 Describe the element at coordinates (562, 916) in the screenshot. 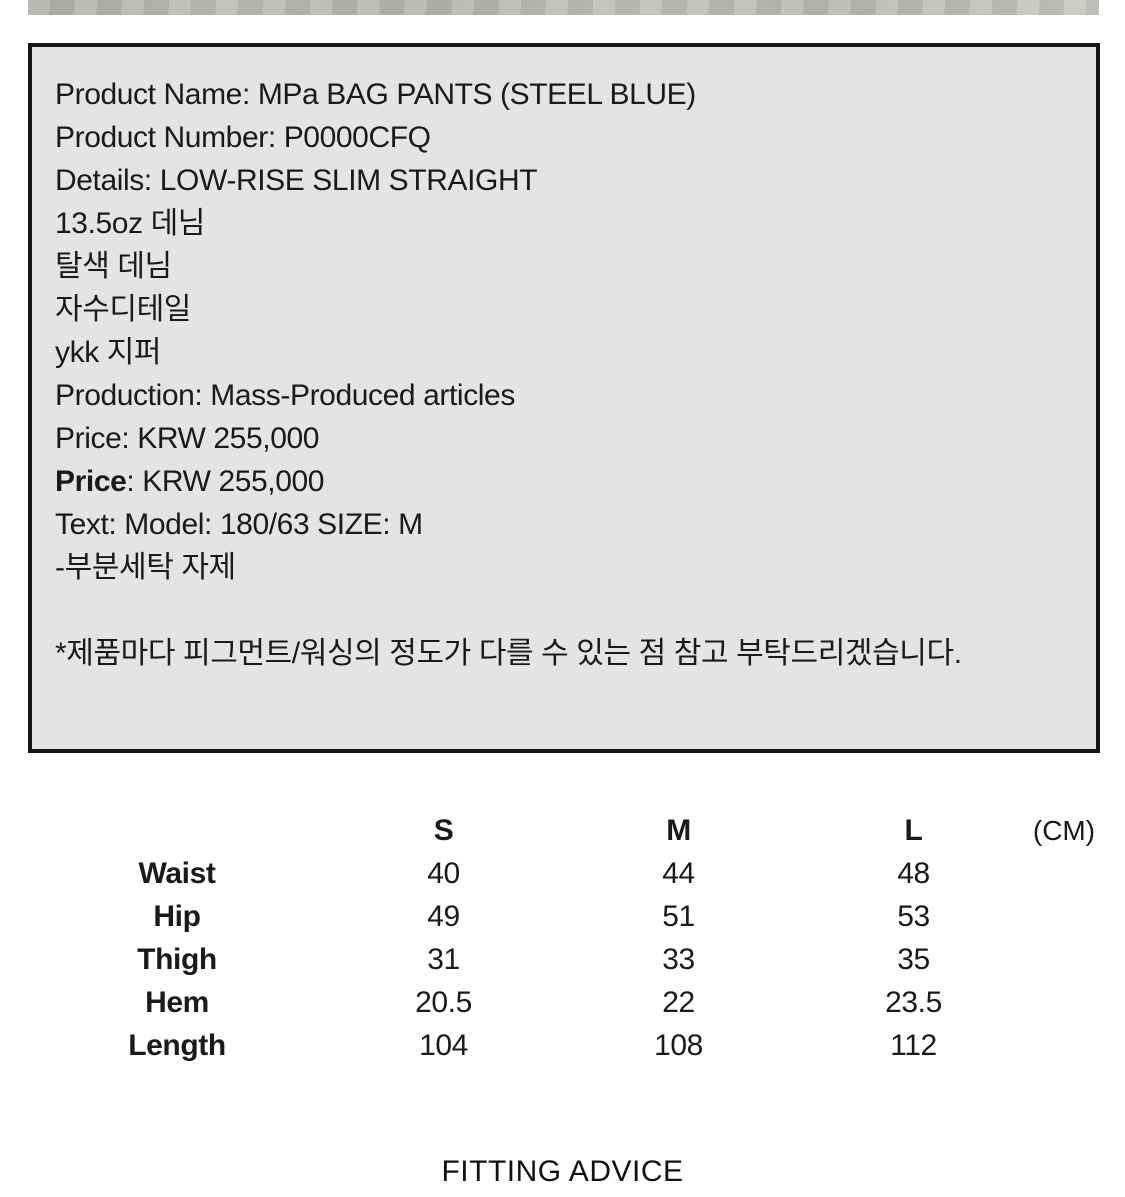

I see `size-table-row: Hip 49 51 53` at that location.